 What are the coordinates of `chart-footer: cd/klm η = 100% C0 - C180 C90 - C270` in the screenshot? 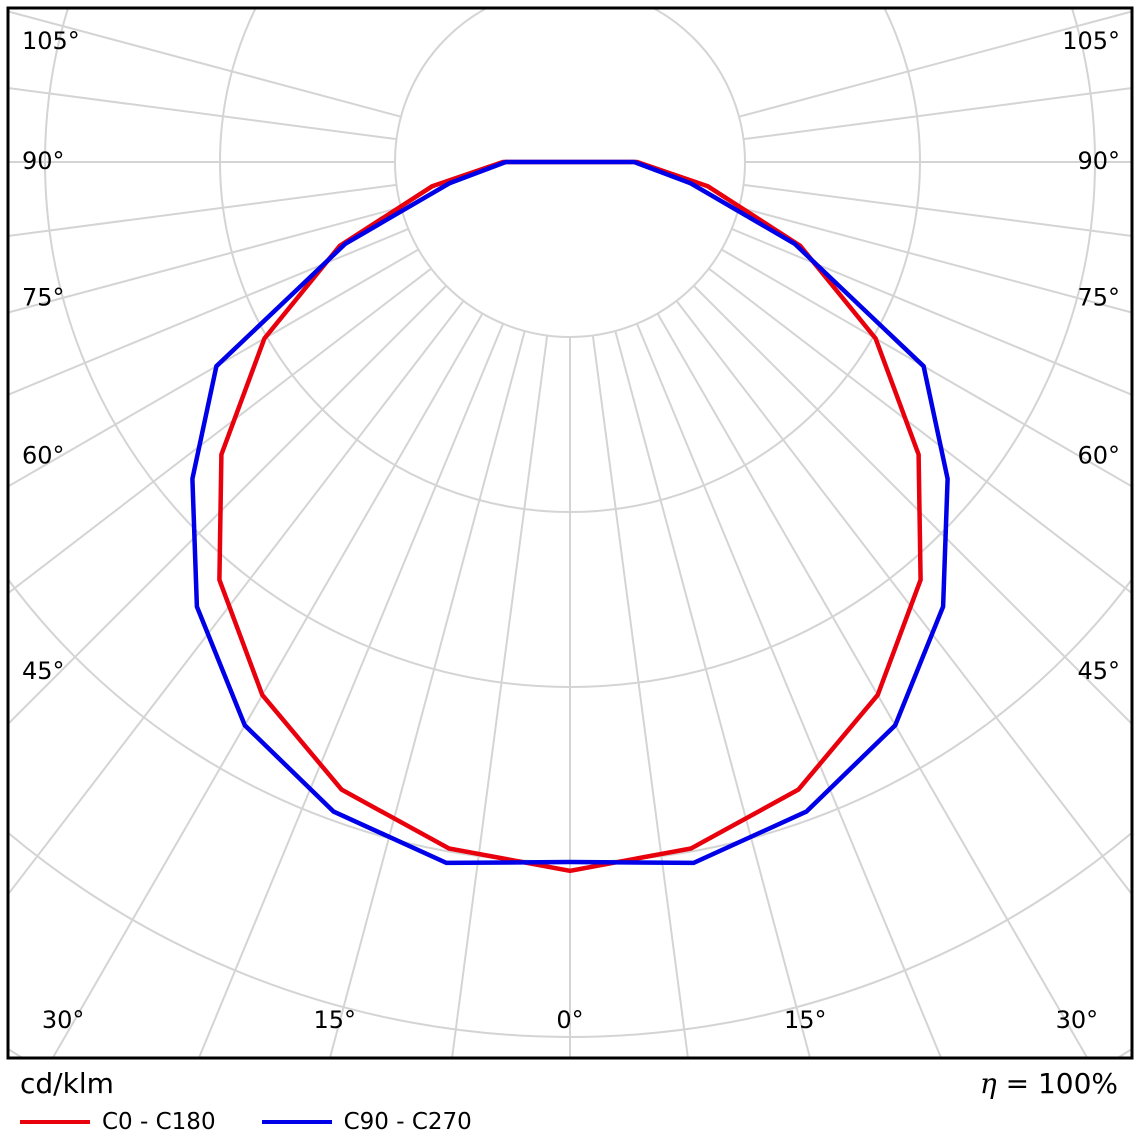 It's located at (571, 1096).